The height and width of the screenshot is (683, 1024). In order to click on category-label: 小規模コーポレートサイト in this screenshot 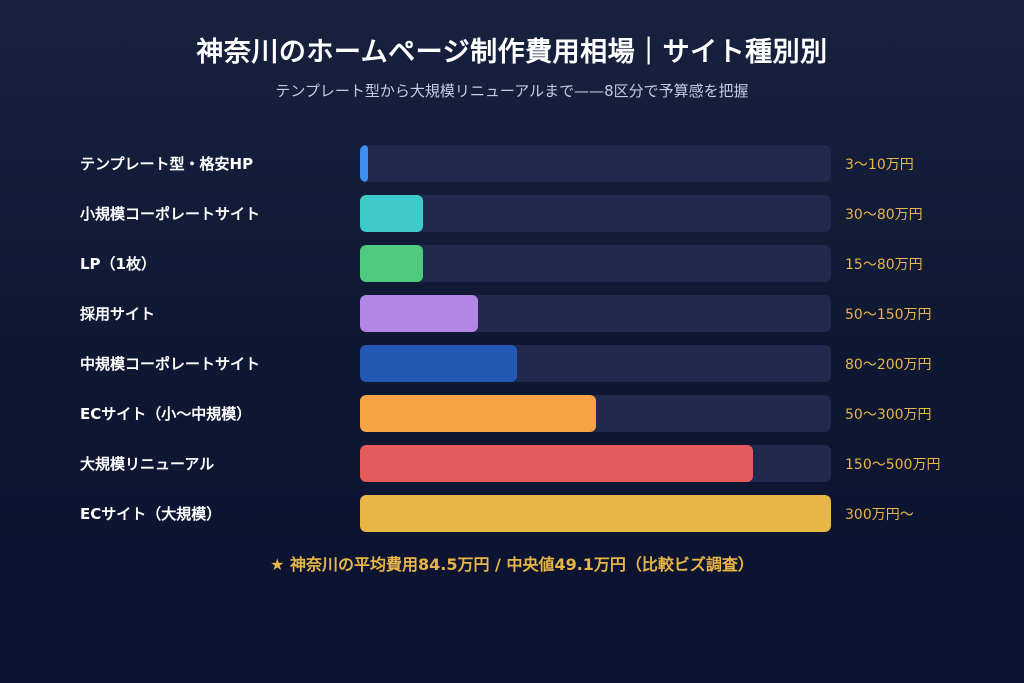, I will do `click(170, 214)`.